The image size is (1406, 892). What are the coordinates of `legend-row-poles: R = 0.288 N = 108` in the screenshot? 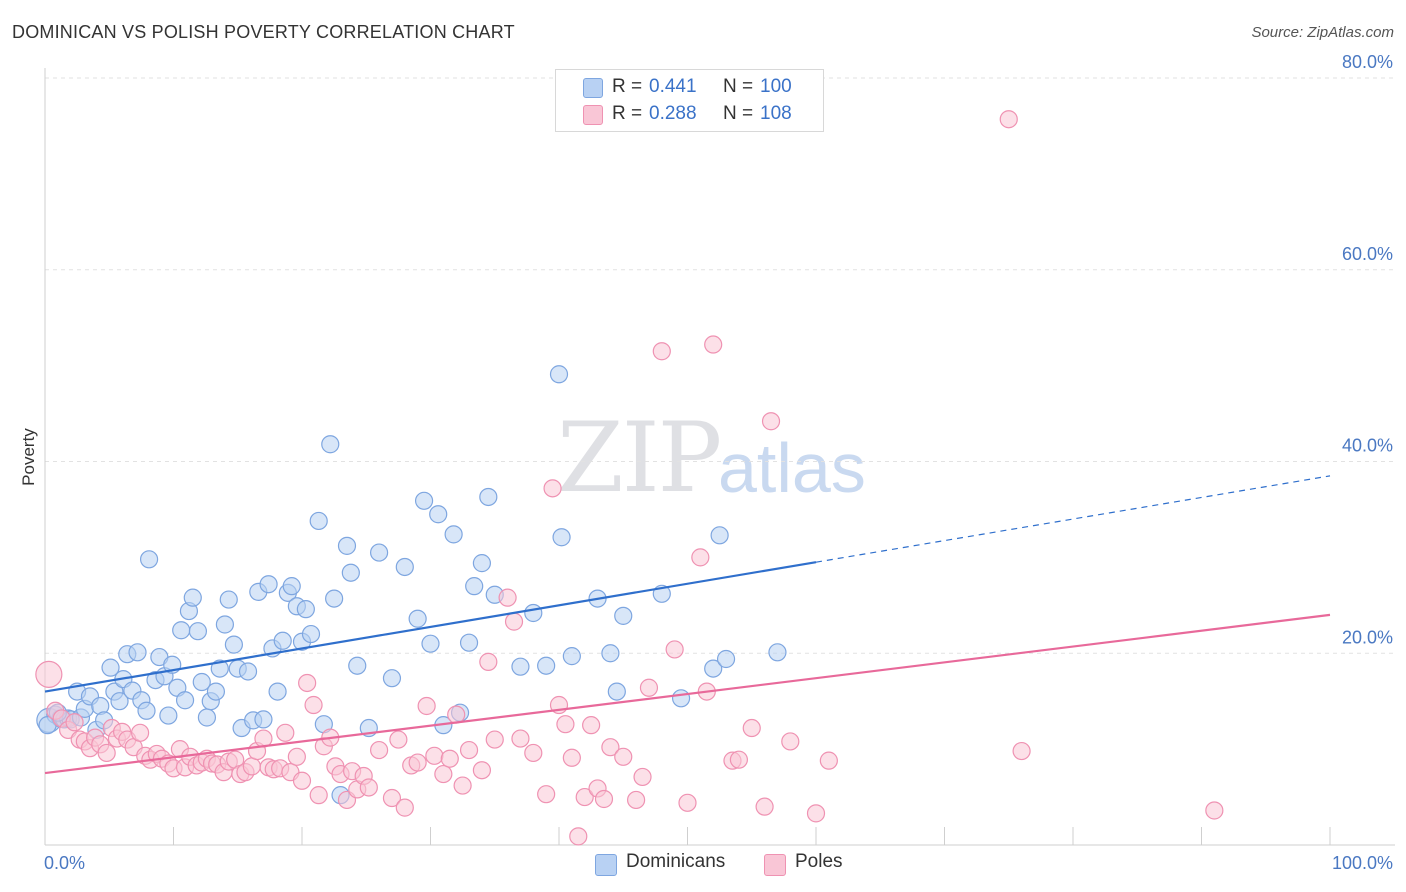 It's located at (689, 114).